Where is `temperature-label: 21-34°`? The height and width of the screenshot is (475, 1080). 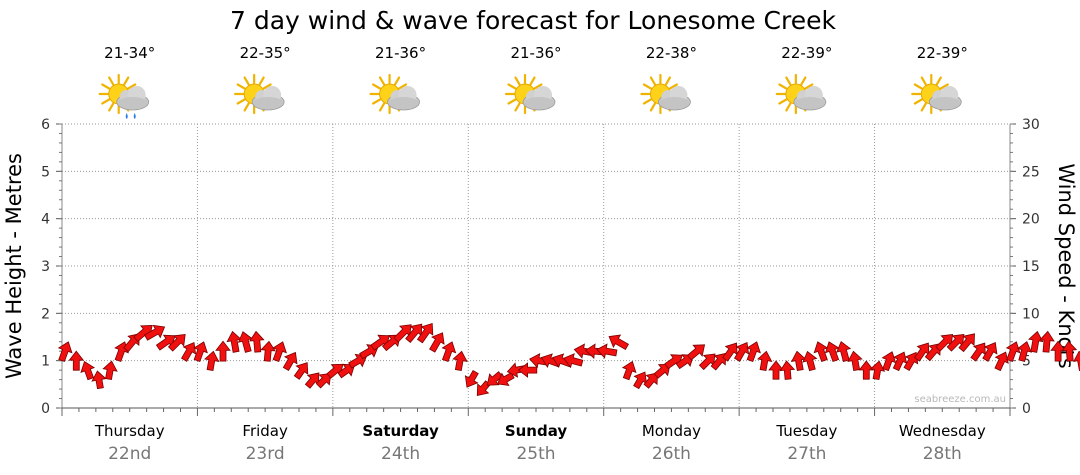
temperature-label: 21-34° is located at coordinates (129, 53).